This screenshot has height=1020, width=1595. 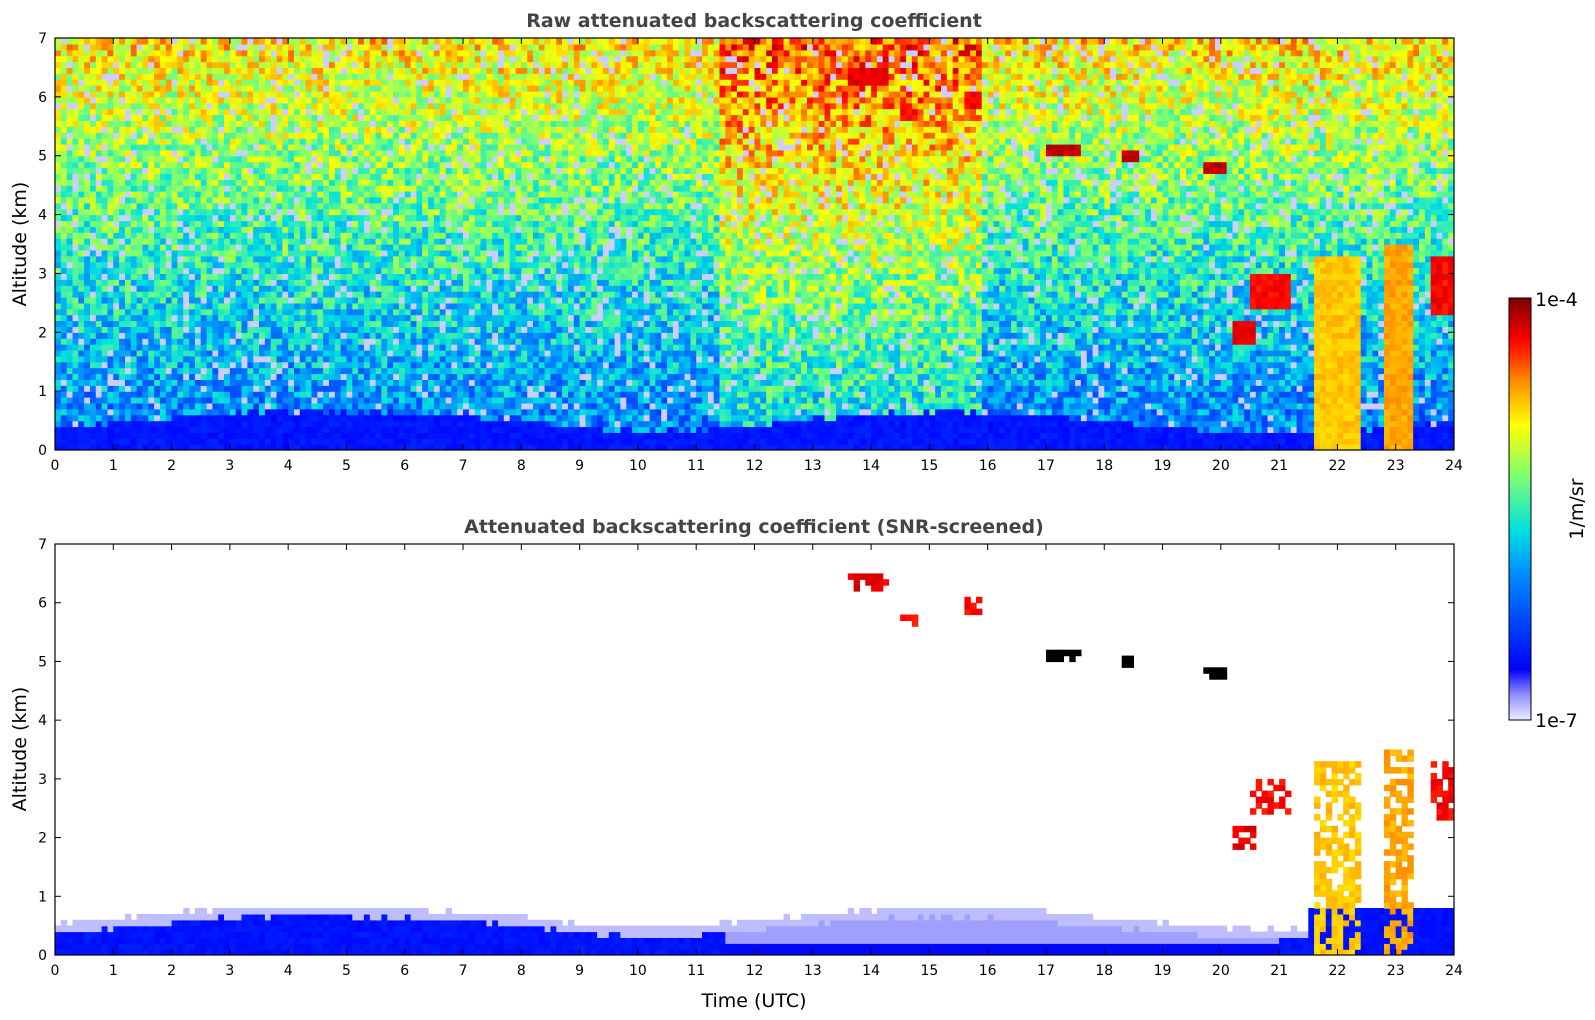 I want to click on panel2-x-label: Time (UTC), so click(x=753, y=1001).